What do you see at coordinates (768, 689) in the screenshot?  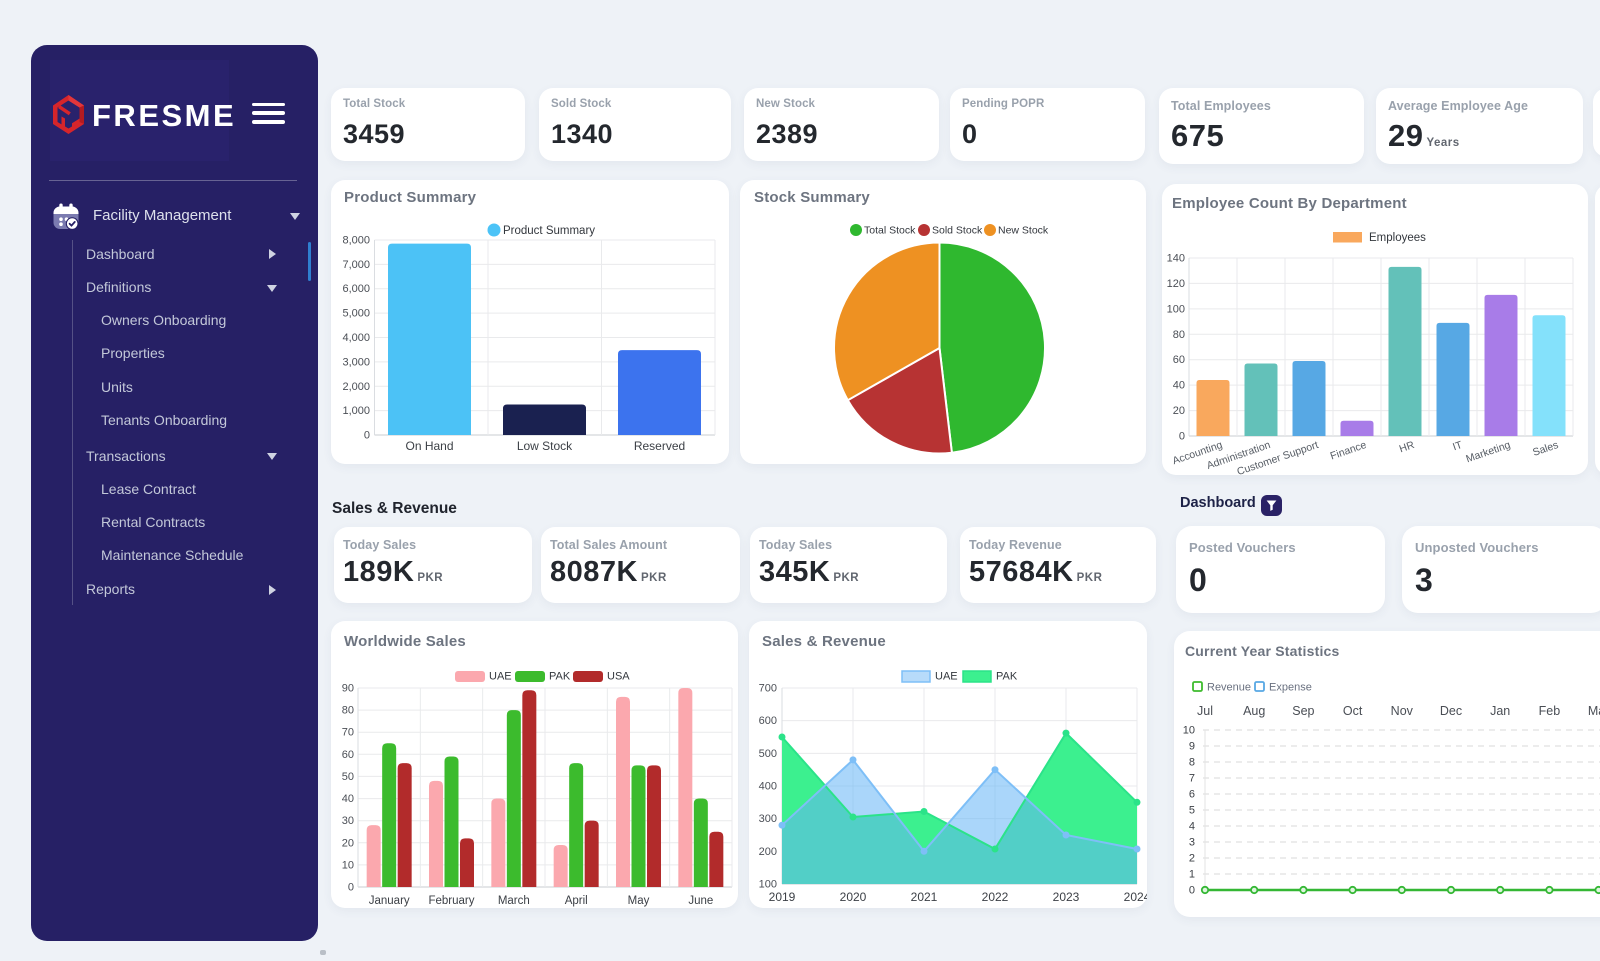 I see `svg-text: 700` at bounding box center [768, 689].